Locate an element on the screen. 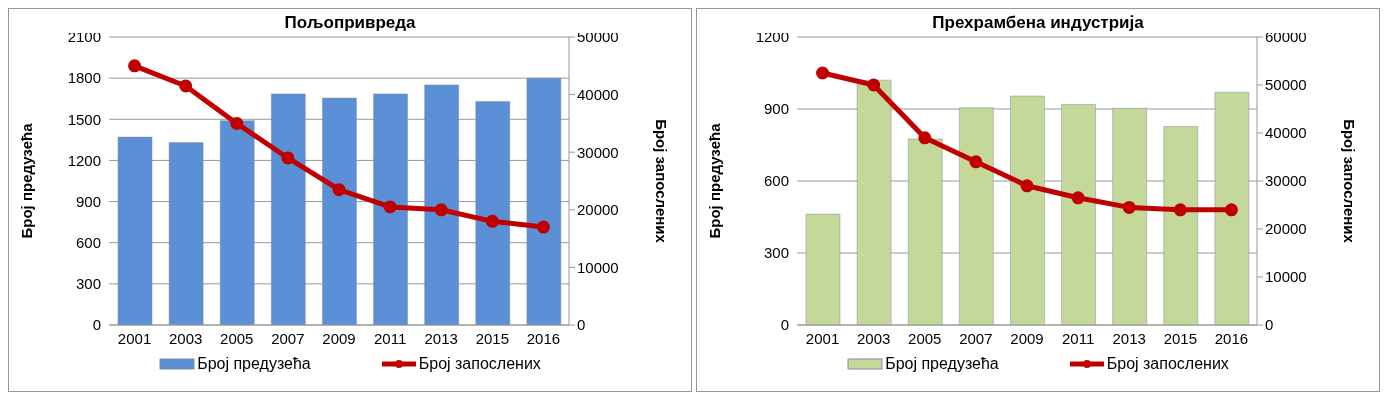 This screenshot has width=1389, height=400. chart-title: Пољопривреда is located at coordinates (350, 22).